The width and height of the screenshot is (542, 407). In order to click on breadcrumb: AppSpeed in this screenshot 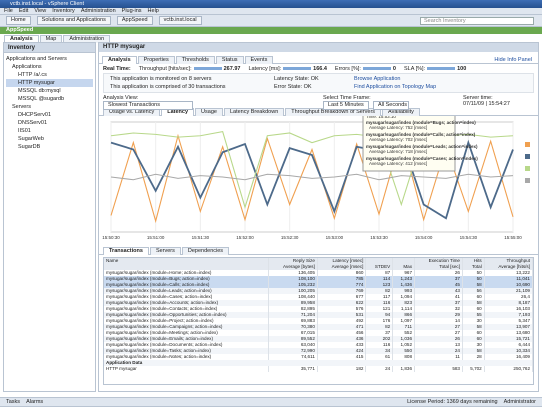, I will do `click(134, 20)`.